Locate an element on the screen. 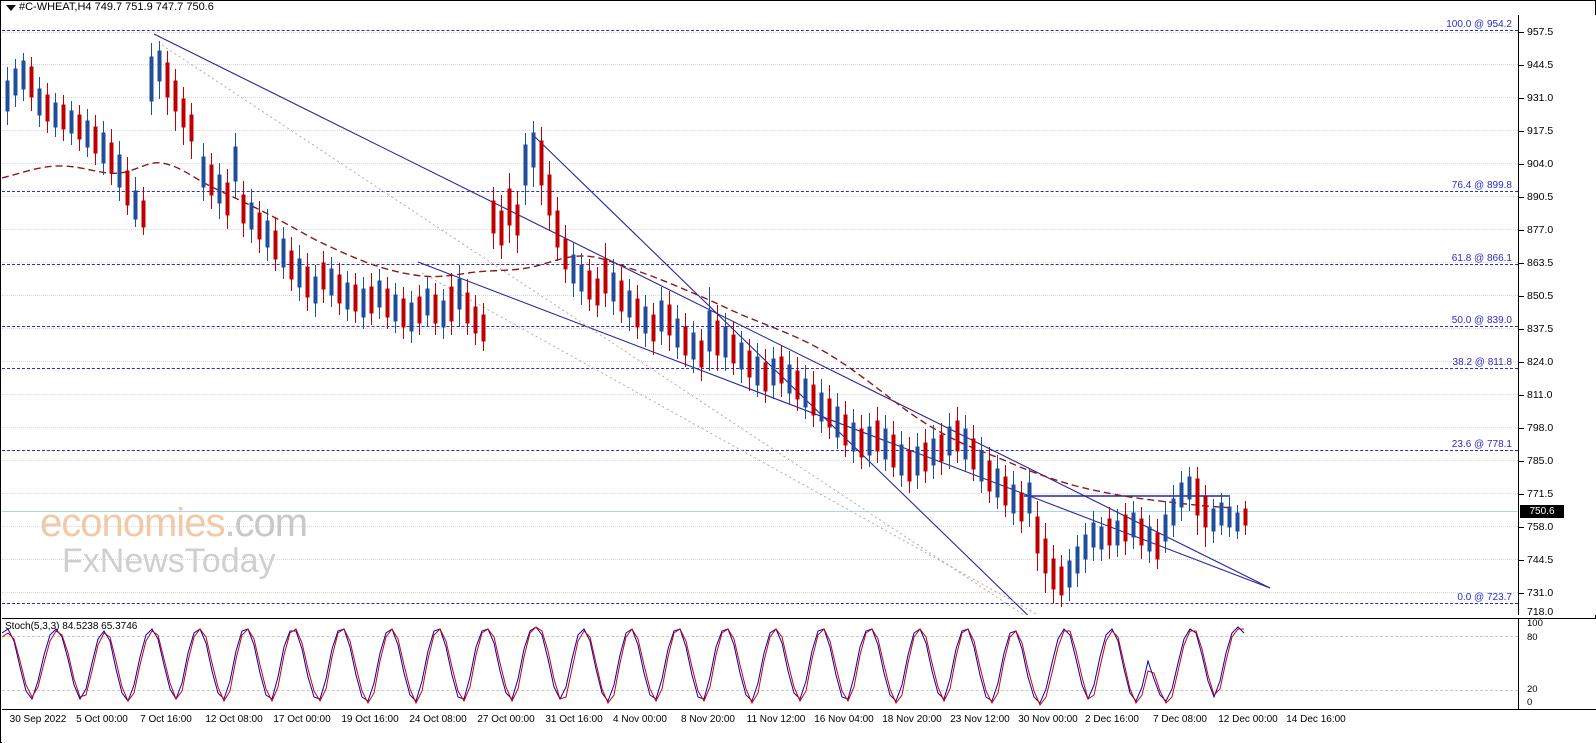 This screenshot has height=743, width=1596. stoch-overbought-line is located at coordinates (760, 636).